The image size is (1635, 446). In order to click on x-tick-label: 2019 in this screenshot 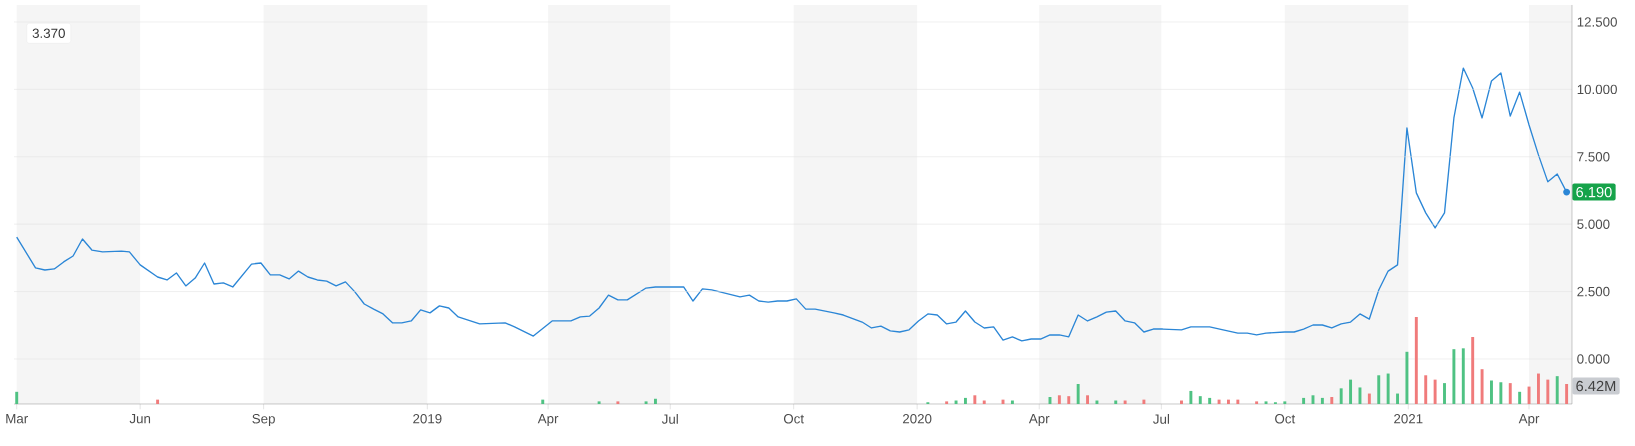, I will do `click(427, 419)`.